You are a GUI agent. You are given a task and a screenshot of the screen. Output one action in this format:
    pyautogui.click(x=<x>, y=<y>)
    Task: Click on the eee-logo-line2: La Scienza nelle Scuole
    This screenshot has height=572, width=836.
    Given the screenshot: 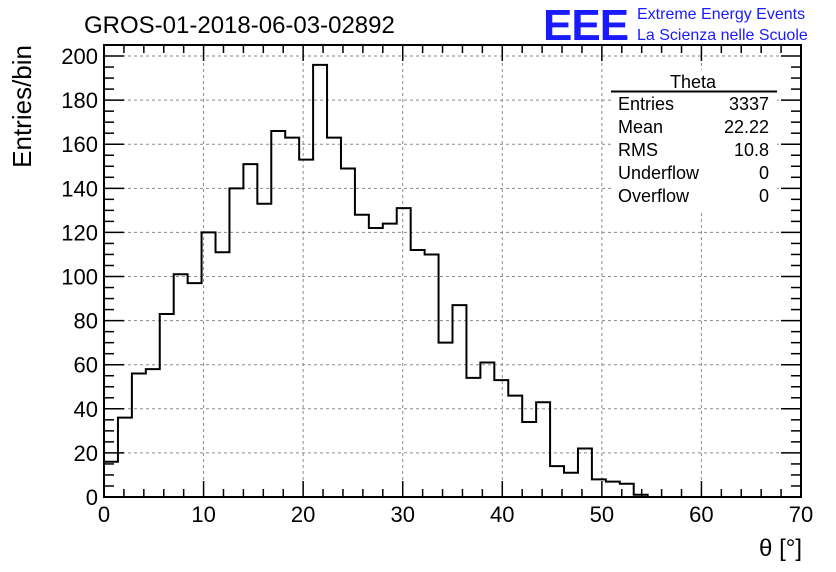 What is the action you would take?
    pyautogui.click(x=722, y=35)
    